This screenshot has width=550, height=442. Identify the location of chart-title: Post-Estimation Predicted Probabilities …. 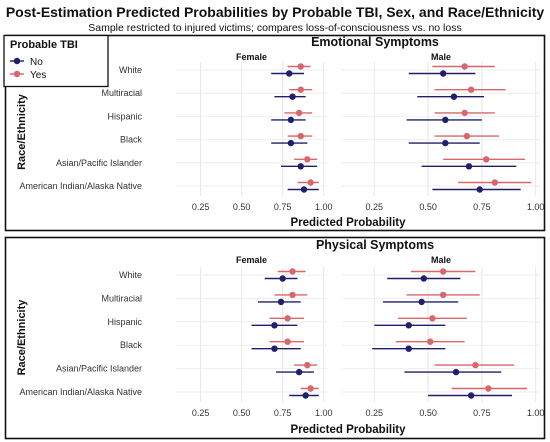
(275, 12).